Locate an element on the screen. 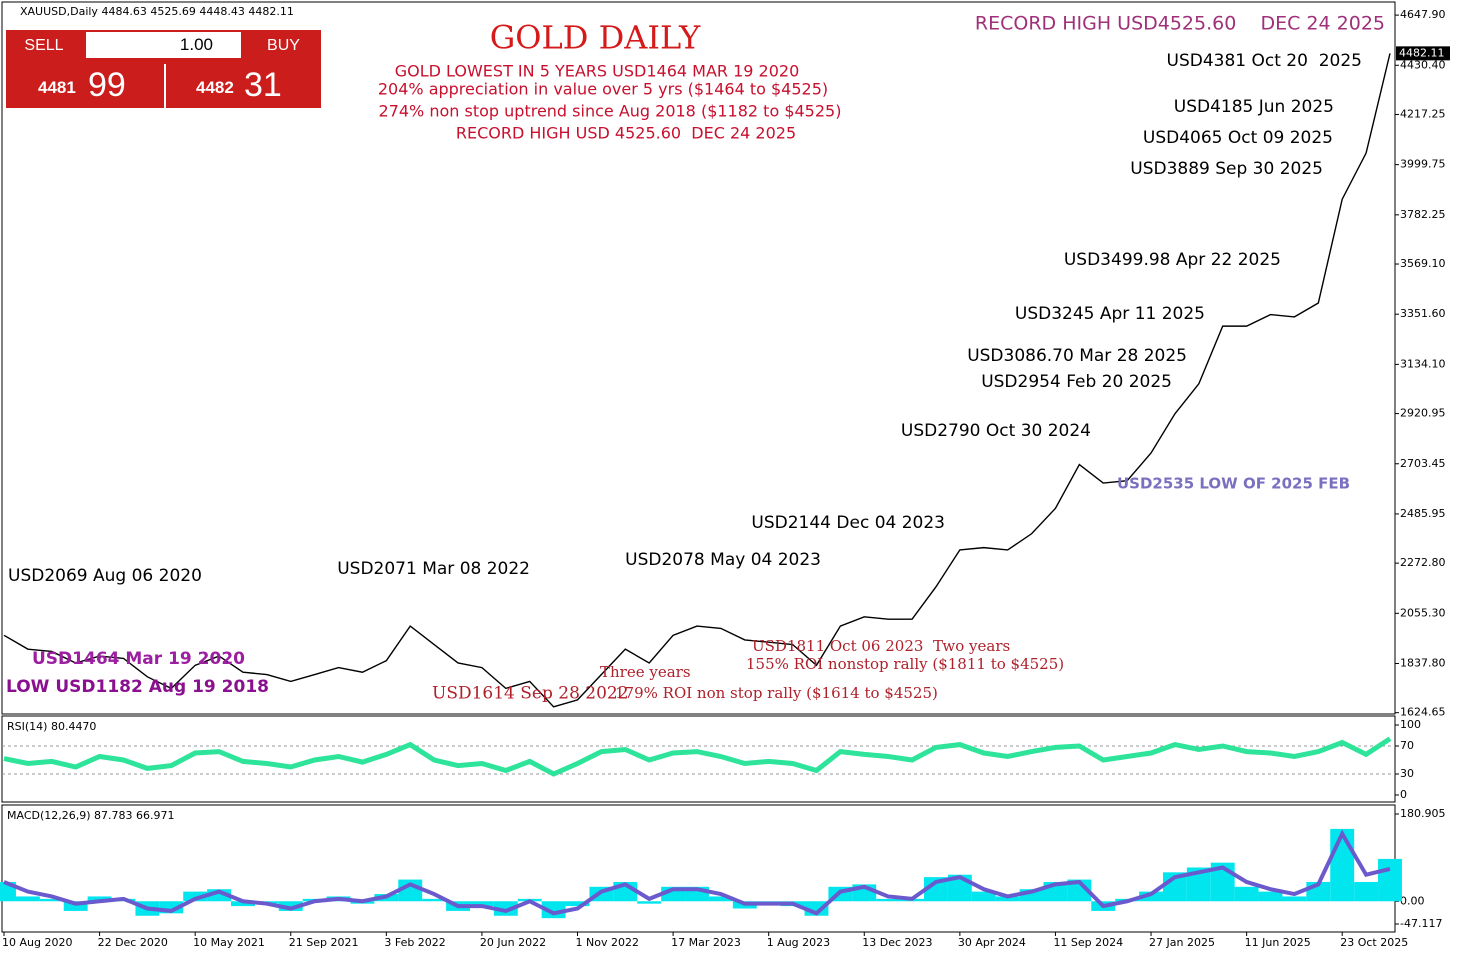 The width and height of the screenshot is (1458, 956). annotation: USD3086.70 Mar 28 2025 is located at coordinates (1077, 356).